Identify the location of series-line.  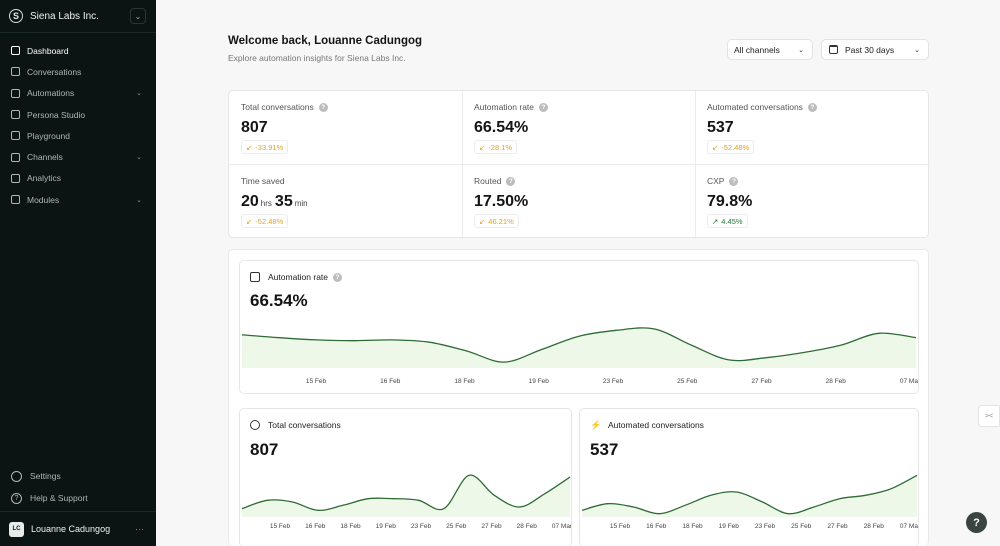
(579, 345).